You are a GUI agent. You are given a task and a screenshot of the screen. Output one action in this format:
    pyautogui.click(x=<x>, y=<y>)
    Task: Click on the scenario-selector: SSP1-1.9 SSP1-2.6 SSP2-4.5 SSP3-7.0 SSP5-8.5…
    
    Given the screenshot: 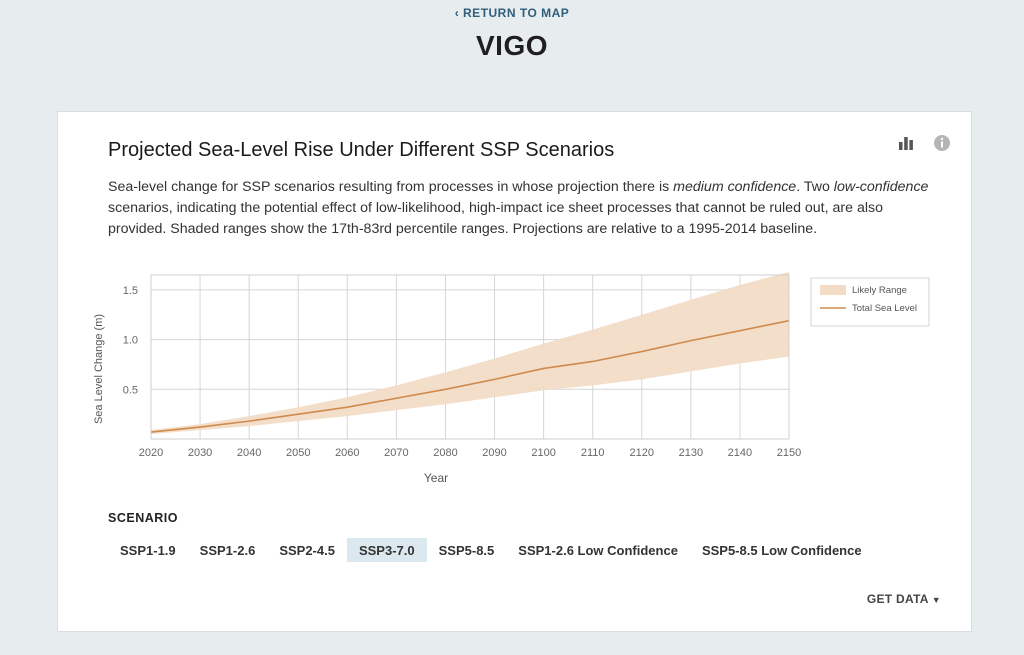 What is the action you would take?
    pyautogui.click(x=491, y=550)
    